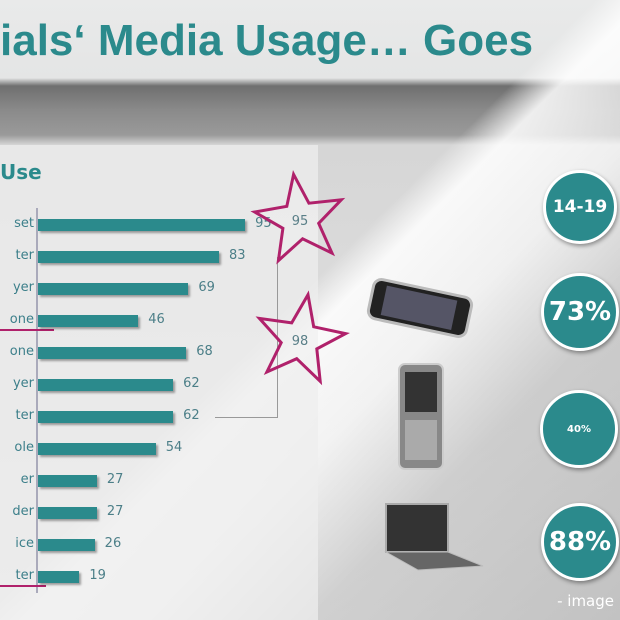  I want to click on data-label: 26, so click(113, 543).